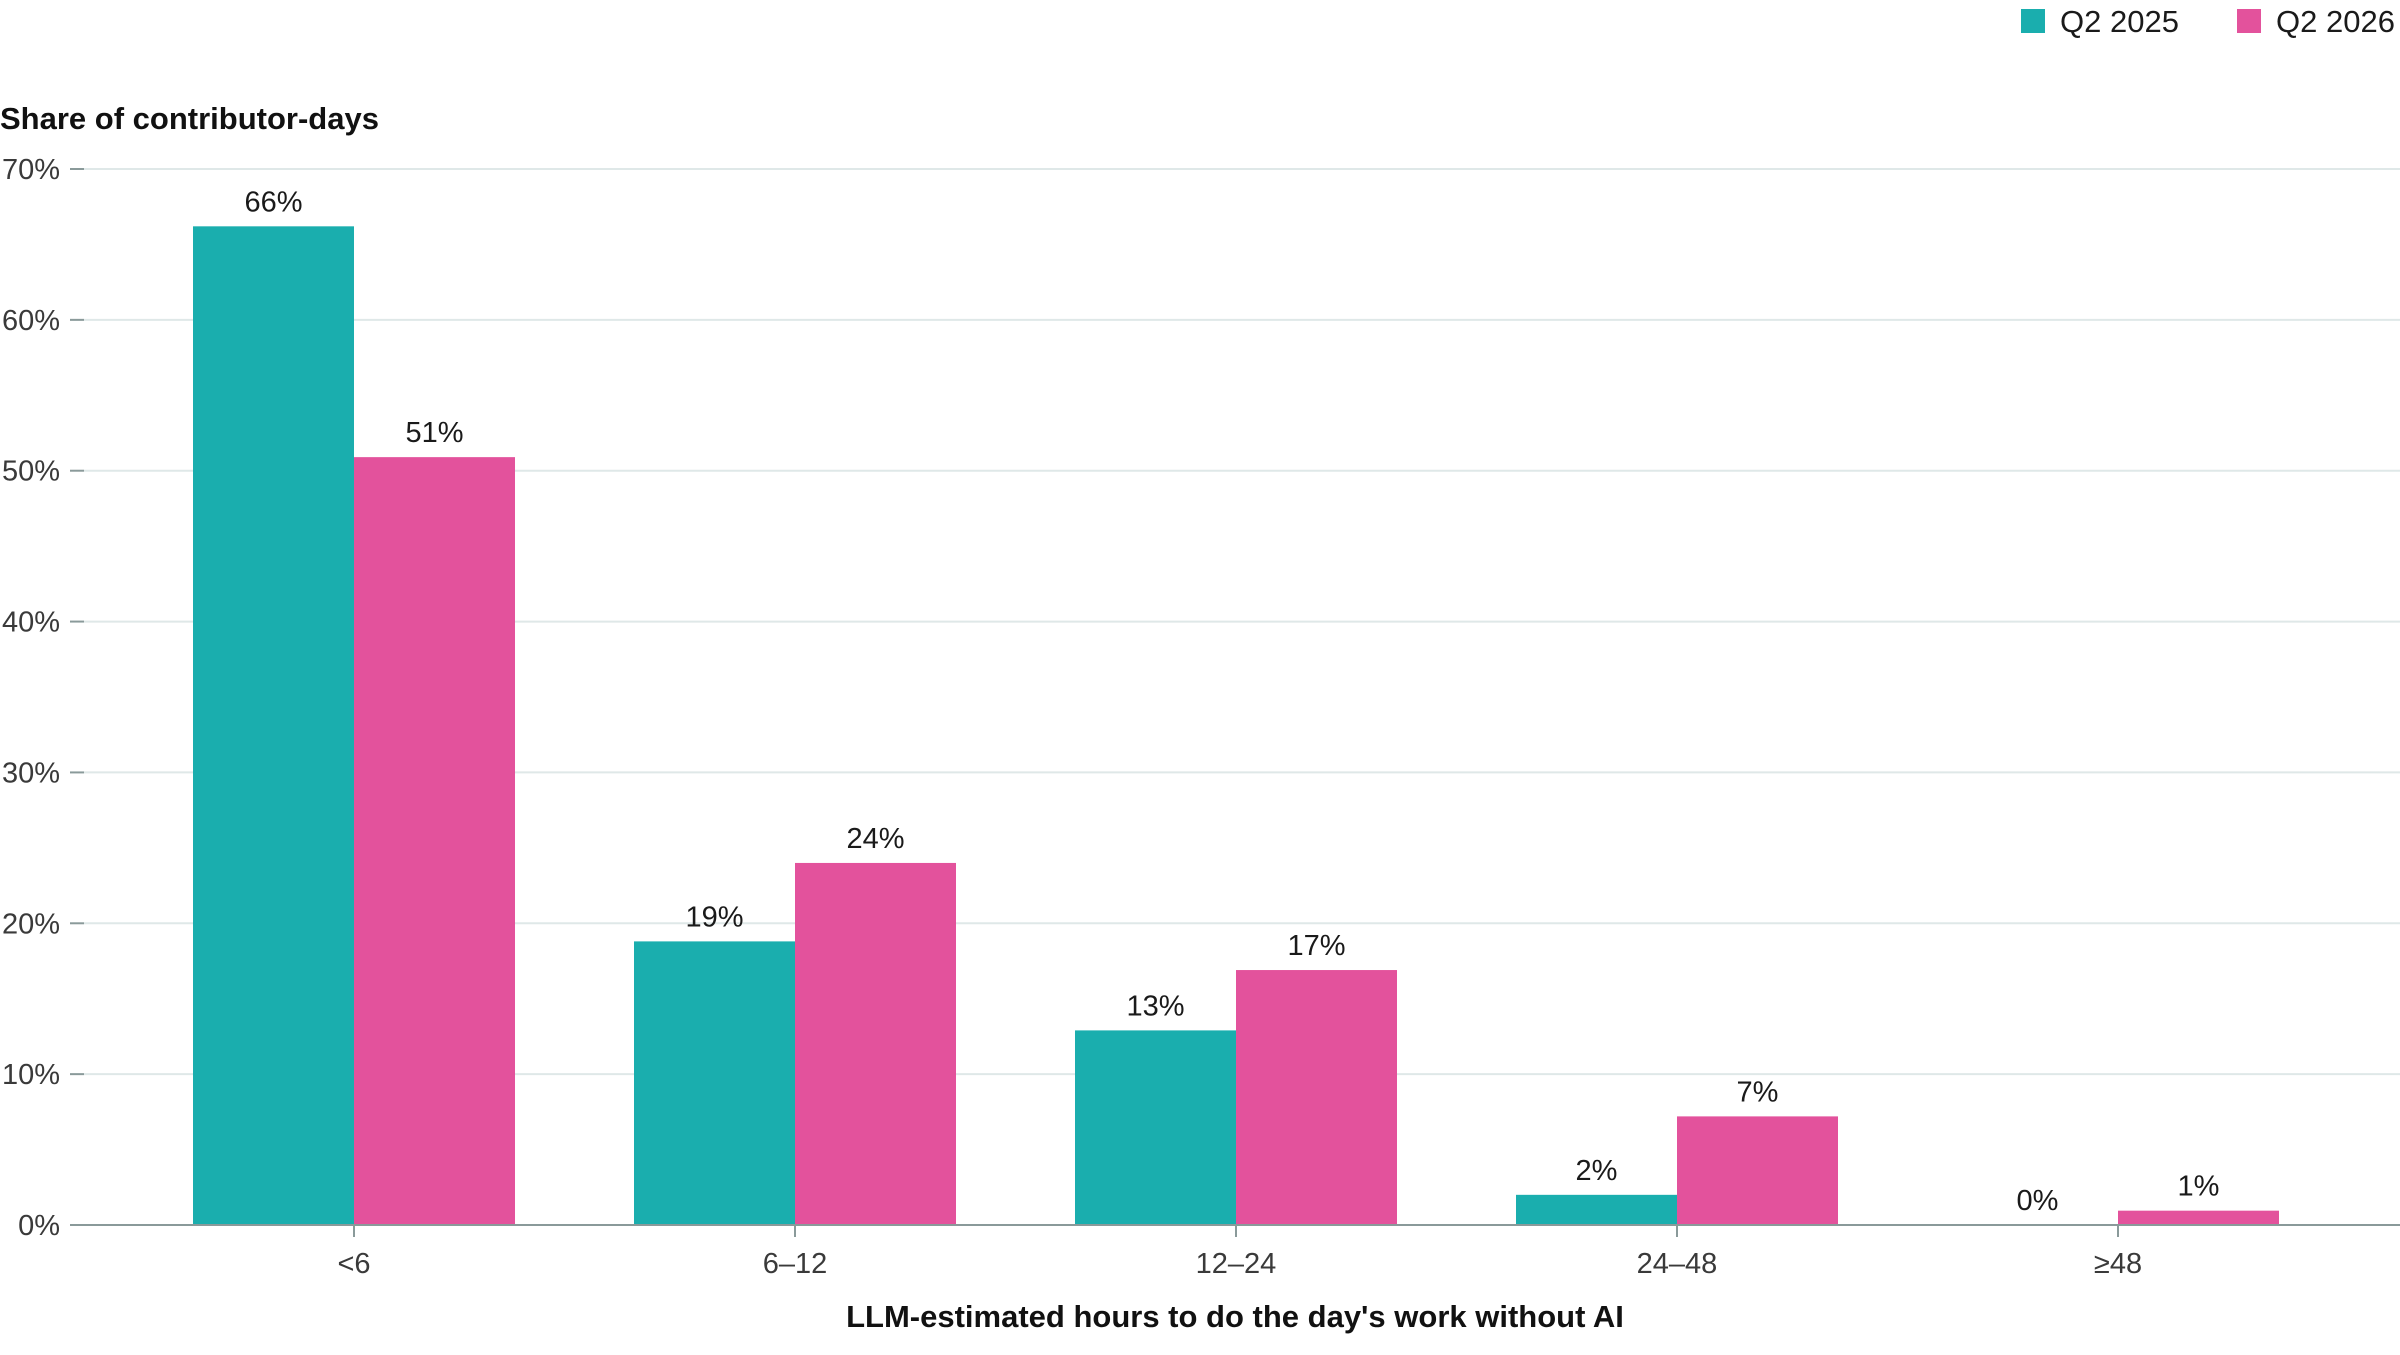 The height and width of the screenshot is (1355, 2400). What do you see at coordinates (353, 1264) in the screenshot?
I see `x-tick-label: <6` at bounding box center [353, 1264].